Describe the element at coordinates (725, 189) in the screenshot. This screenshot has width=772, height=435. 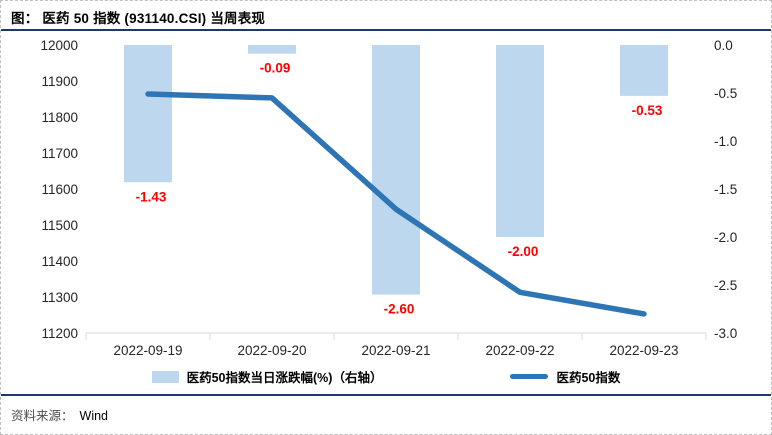
I see `y-tick-label-right: -1.5` at that location.